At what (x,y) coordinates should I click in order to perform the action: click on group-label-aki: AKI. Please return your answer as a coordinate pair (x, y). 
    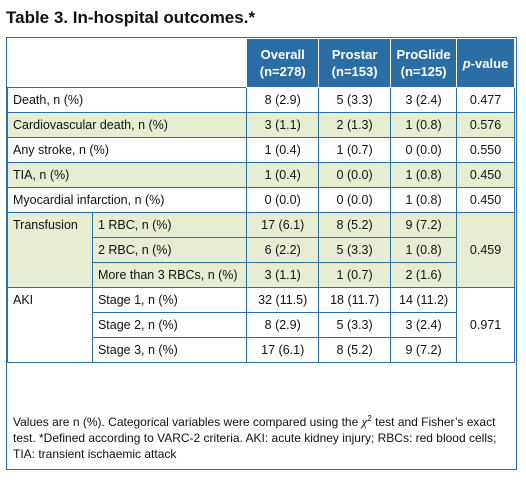
    Looking at the image, I should click on (50, 325).